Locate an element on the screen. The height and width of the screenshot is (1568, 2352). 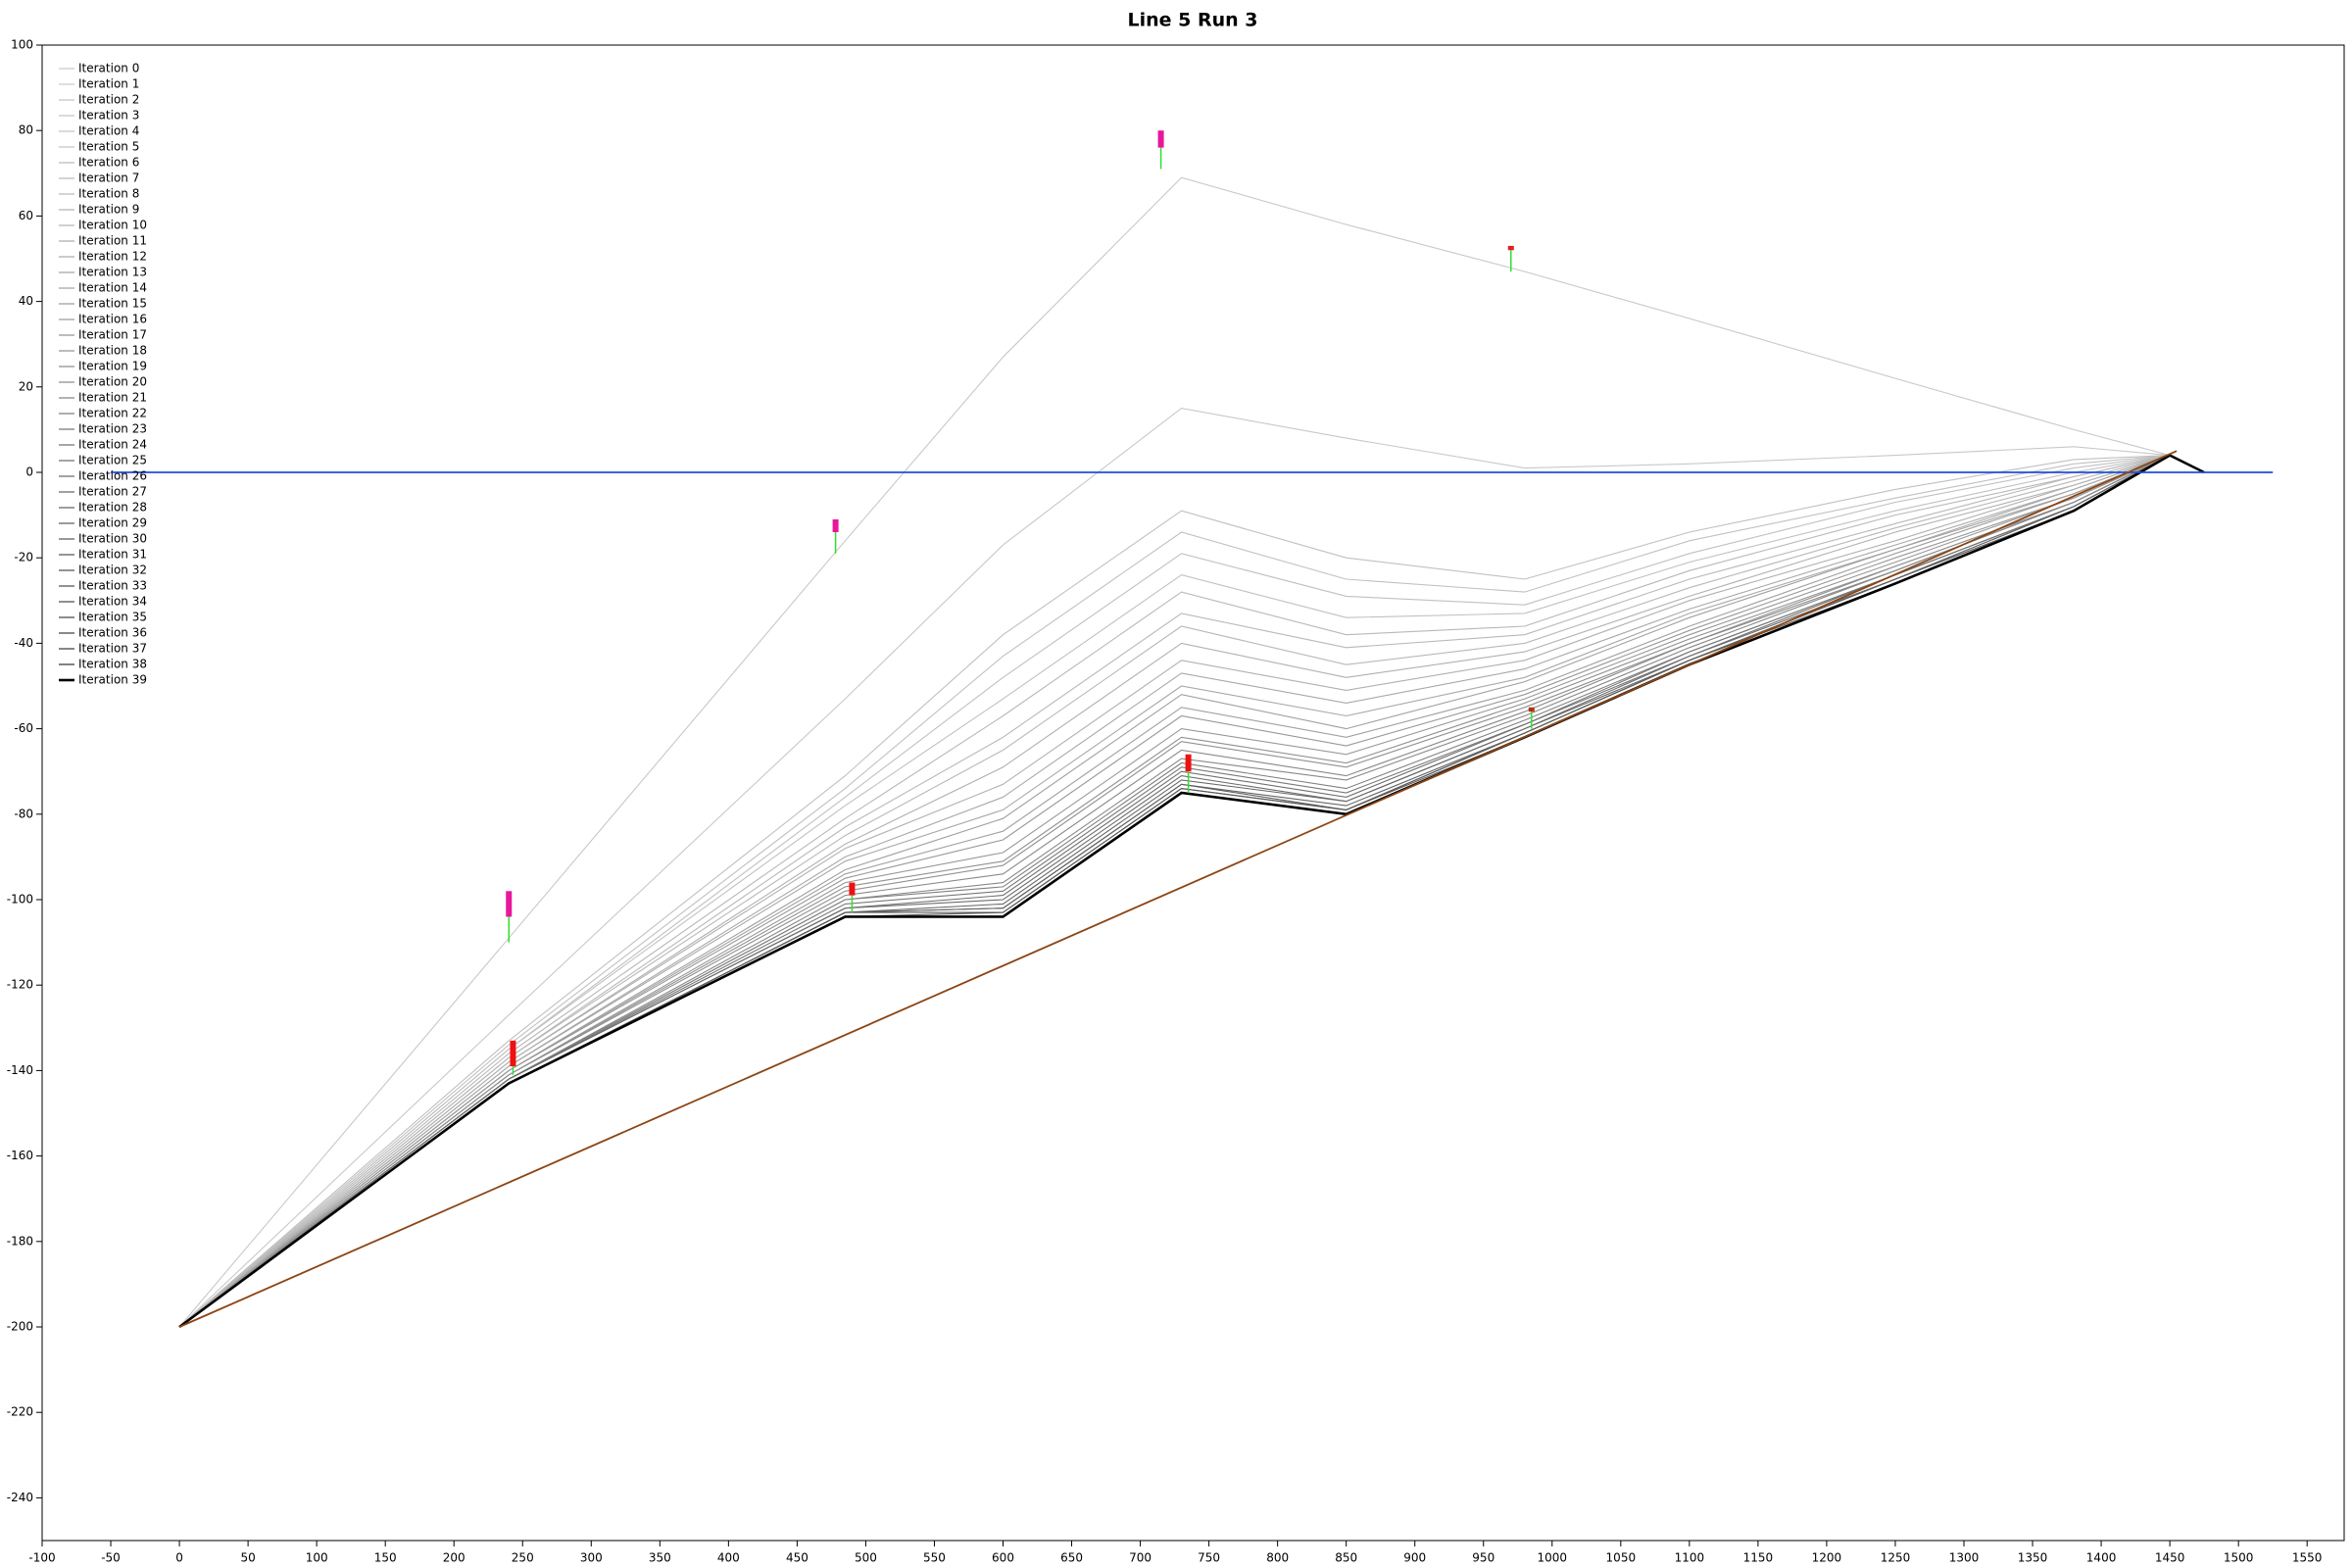
y-tick-label: 40 is located at coordinates (26, 301).